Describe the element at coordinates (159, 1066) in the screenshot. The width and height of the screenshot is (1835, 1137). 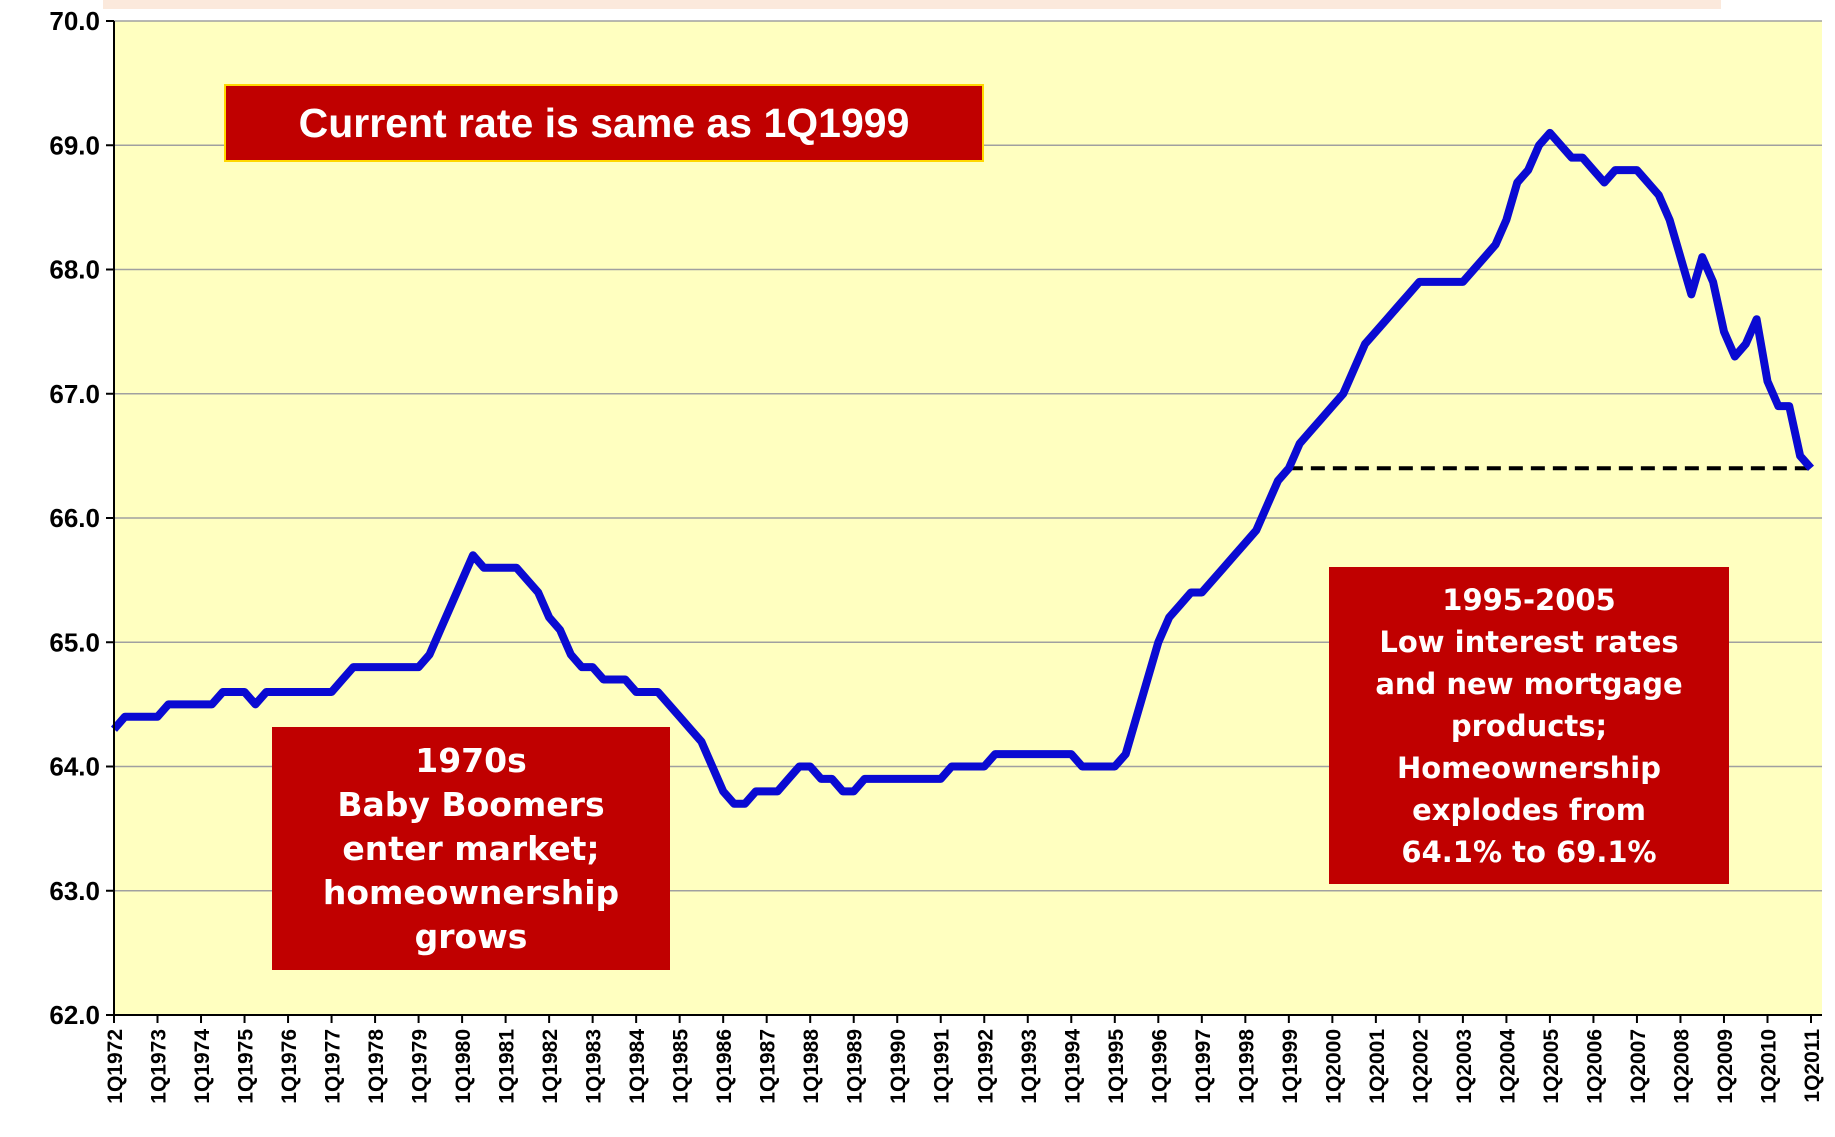
I see `x-tick-label: 1Q1973` at that location.